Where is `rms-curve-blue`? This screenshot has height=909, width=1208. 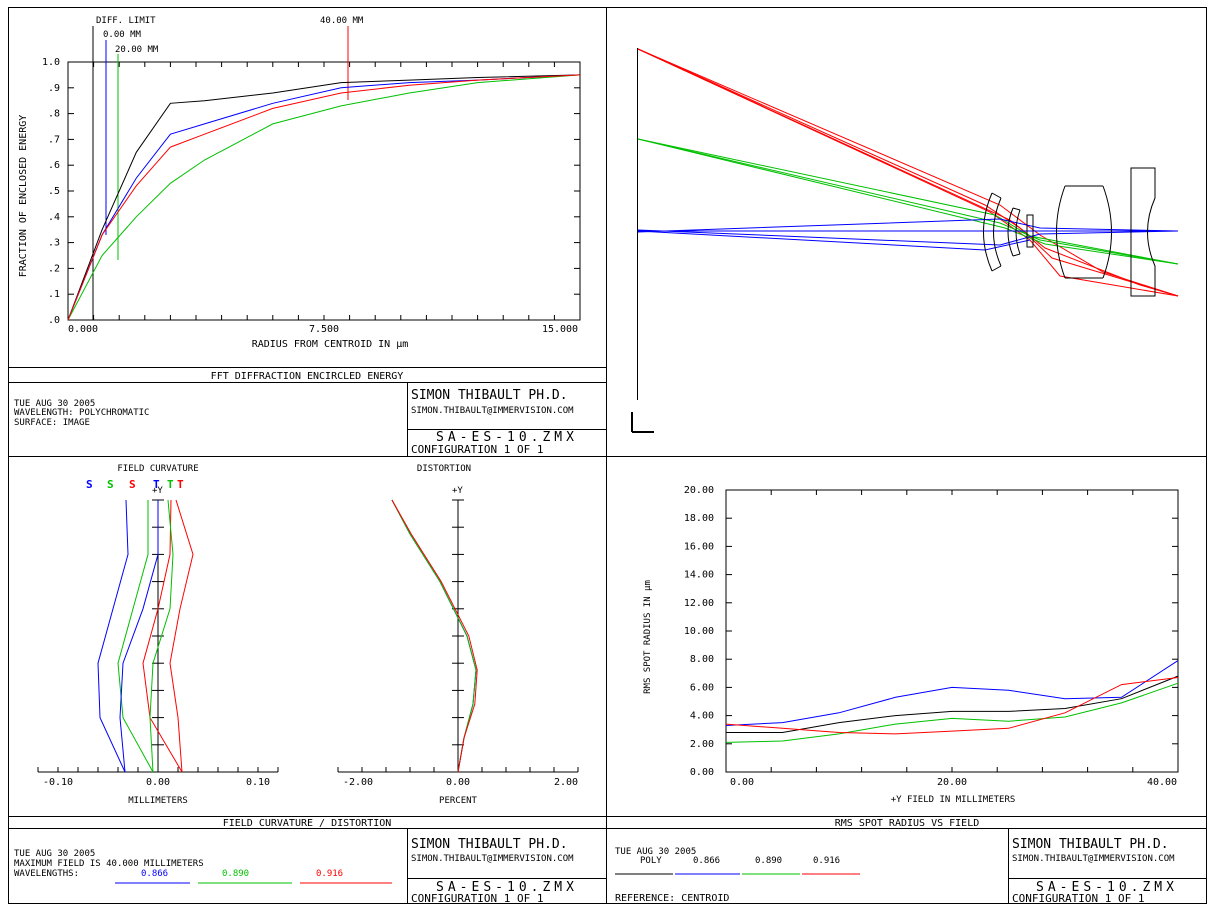 rms-curve-blue is located at coordinates (952, 693).